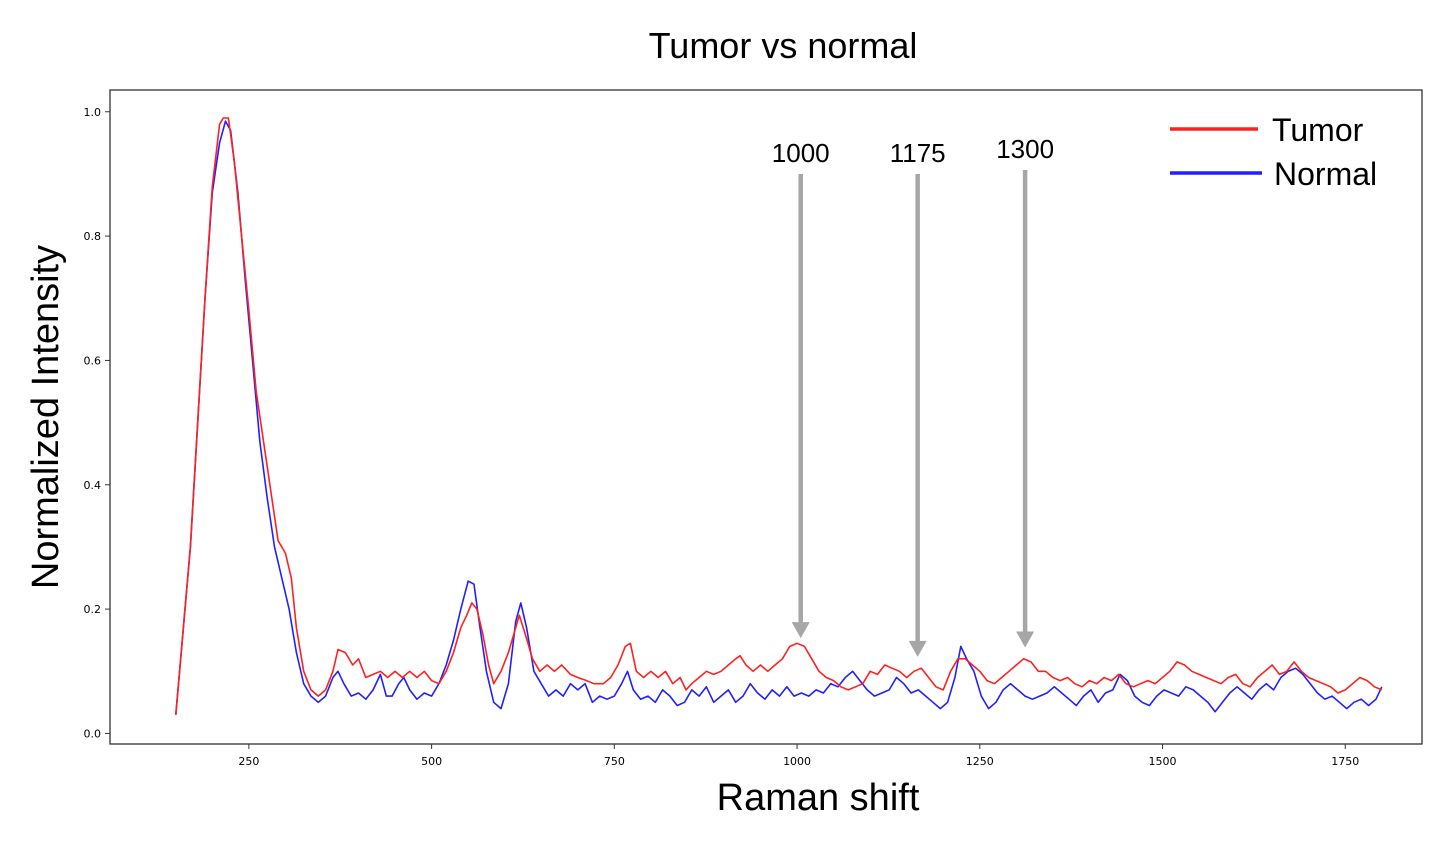  I want to click on annotation-arrows: 1000 1175 1300, so click(913, 395).